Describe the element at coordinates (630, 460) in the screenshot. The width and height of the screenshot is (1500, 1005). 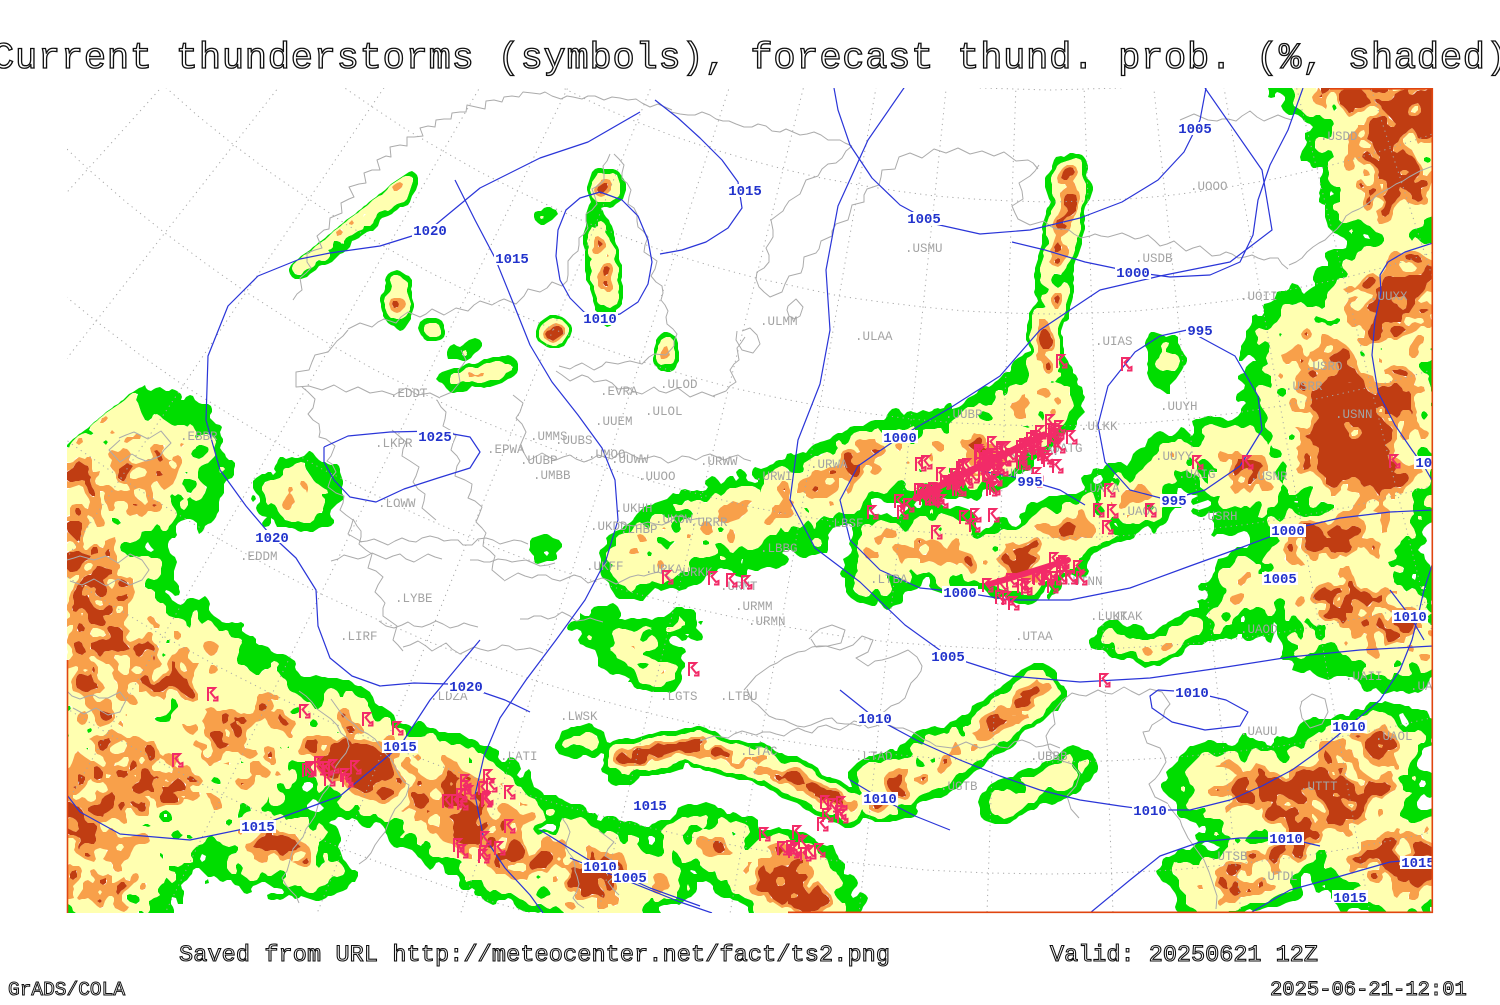
I see `svg-text: .UUWW` at that location.